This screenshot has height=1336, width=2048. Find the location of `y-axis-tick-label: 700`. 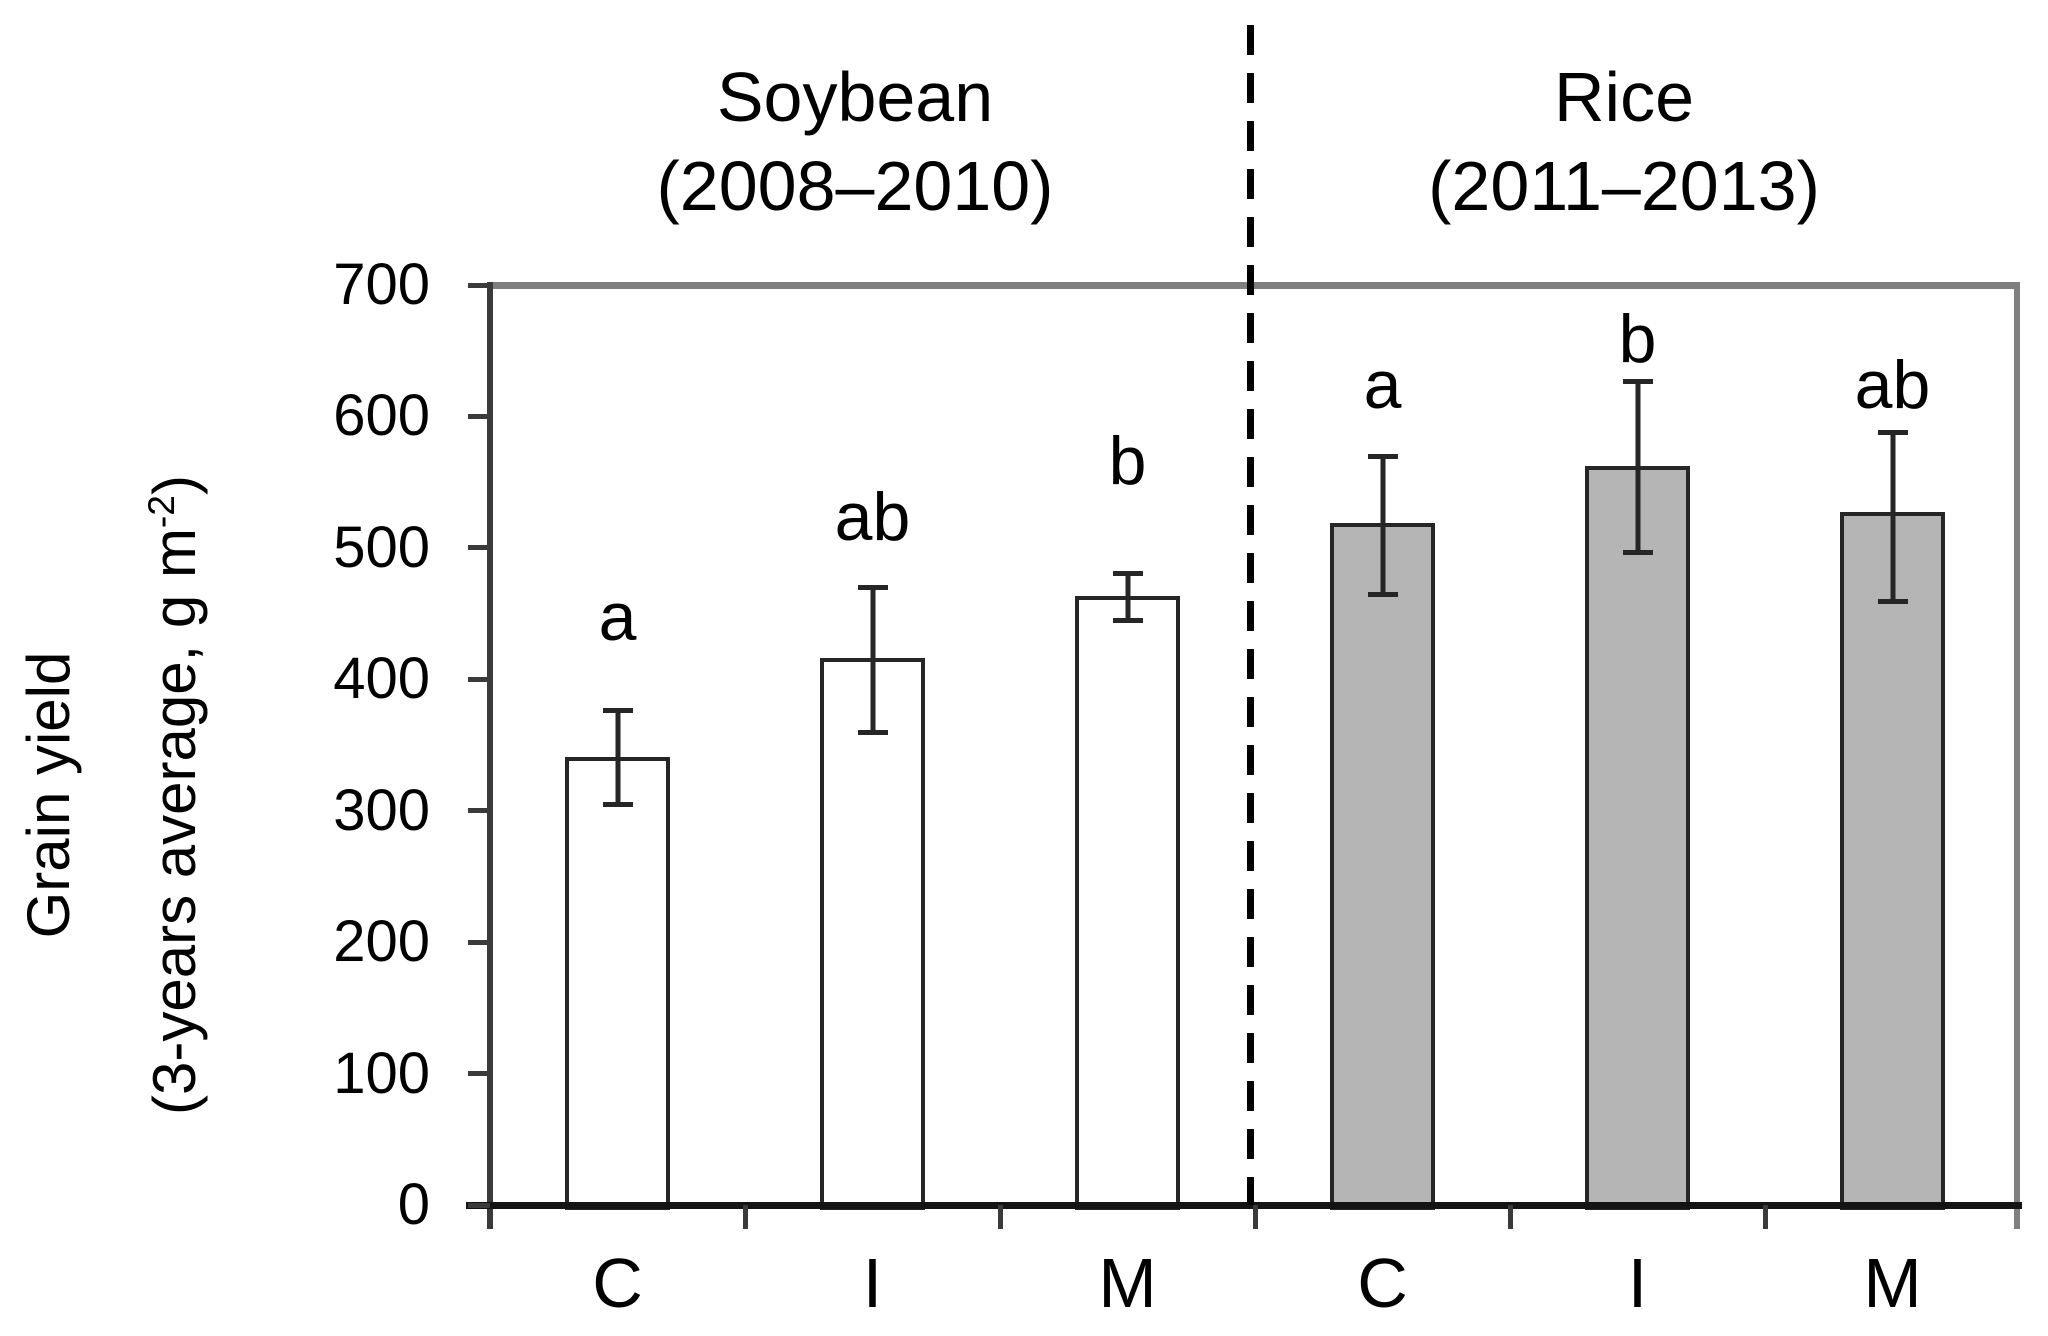

y-axis-tick-label: 700 is located at coordinates (381, 284).